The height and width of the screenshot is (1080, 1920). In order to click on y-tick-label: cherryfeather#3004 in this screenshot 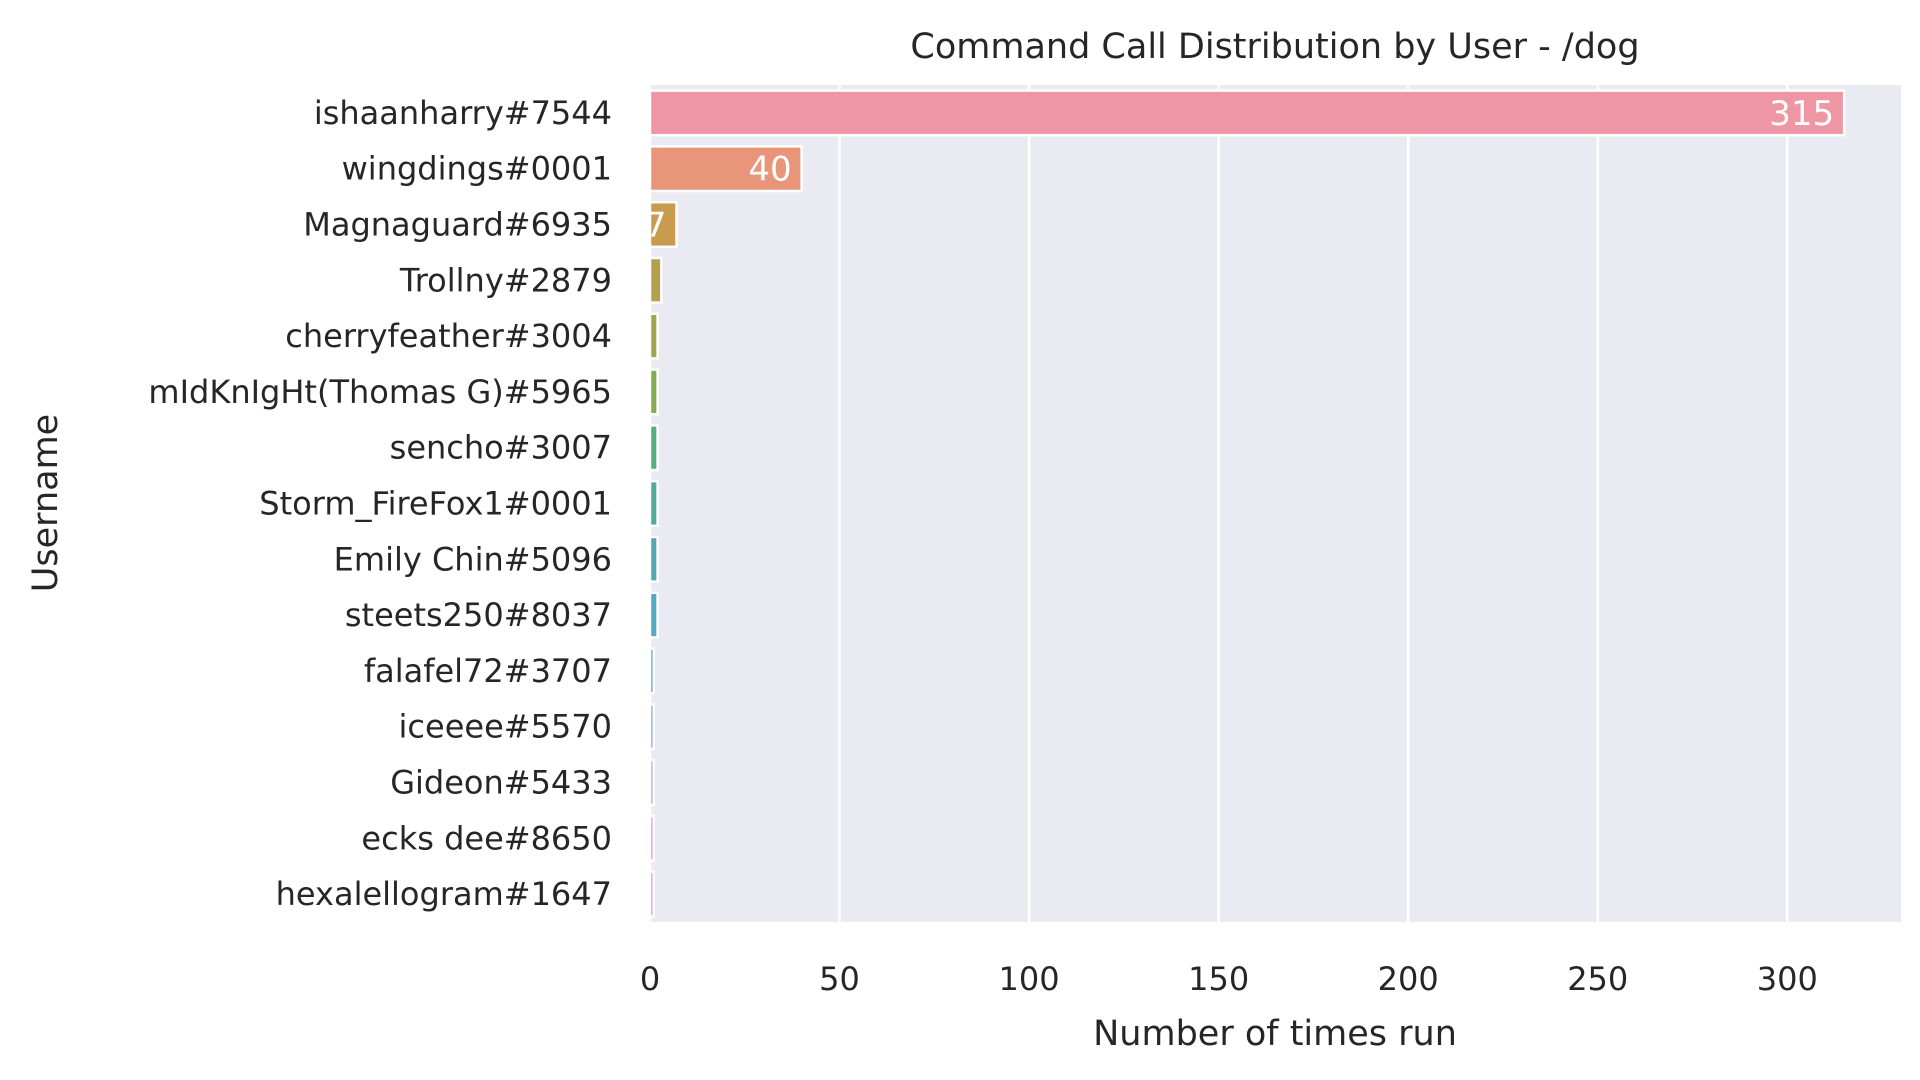, I will do `click(448, 336)`.